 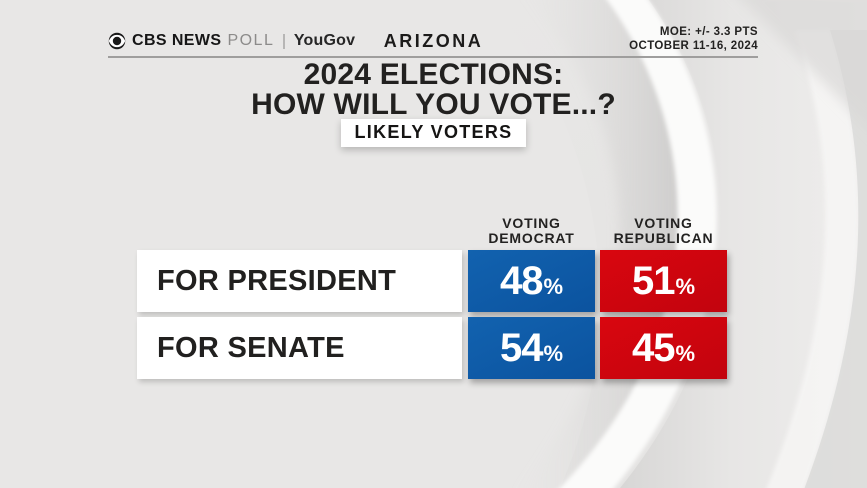 I want to click on democrat-value-cell: 54 %, so click(x=531, y=348).